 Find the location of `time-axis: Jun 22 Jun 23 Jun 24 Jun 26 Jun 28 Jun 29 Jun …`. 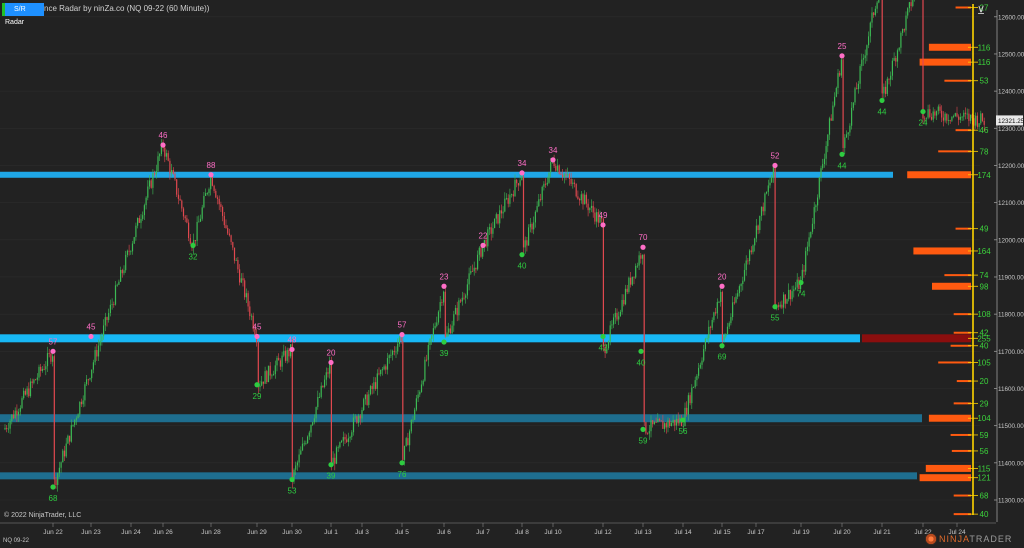

time-axis: Jun 22 Jun 23 Jun 24 Jun 26 Jun 28 Jun 29 Jun … is located at coordinates (498, 529).